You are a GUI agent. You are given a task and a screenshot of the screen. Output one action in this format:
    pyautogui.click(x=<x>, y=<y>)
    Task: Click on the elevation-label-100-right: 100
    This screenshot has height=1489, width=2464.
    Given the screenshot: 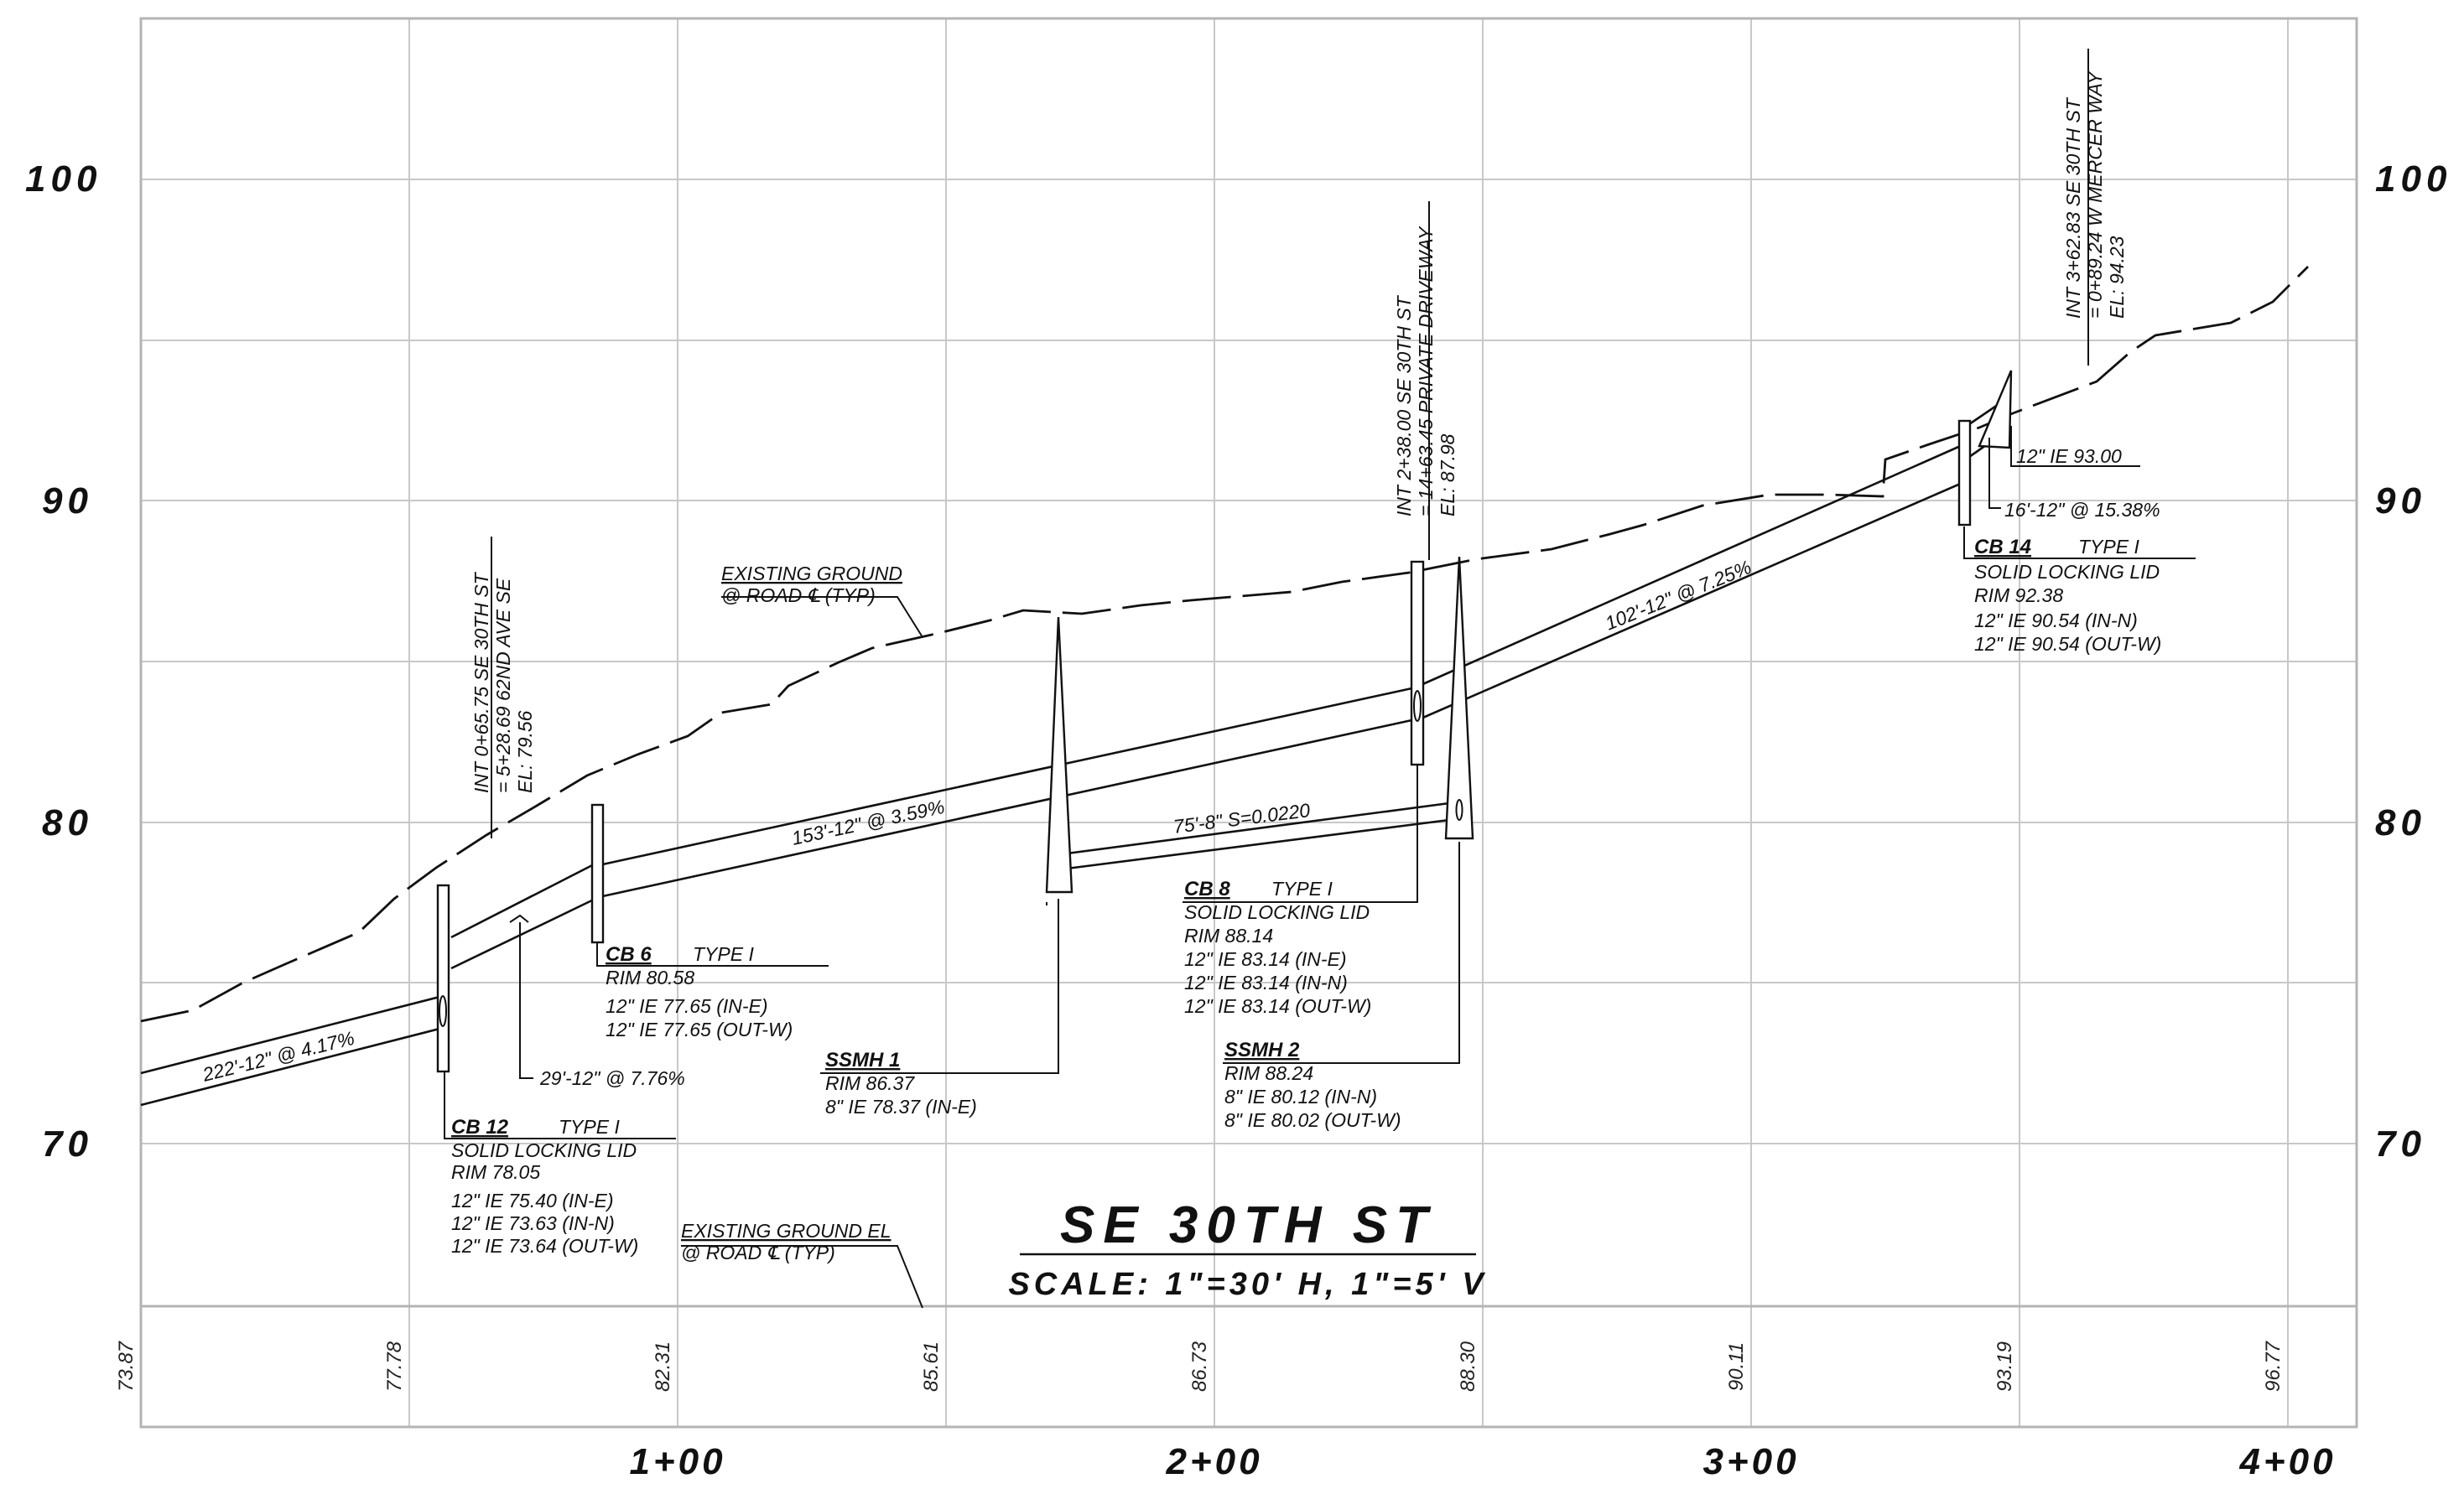 What is the action you would take?
    pyautogui.click(x=2413, y=179)
    